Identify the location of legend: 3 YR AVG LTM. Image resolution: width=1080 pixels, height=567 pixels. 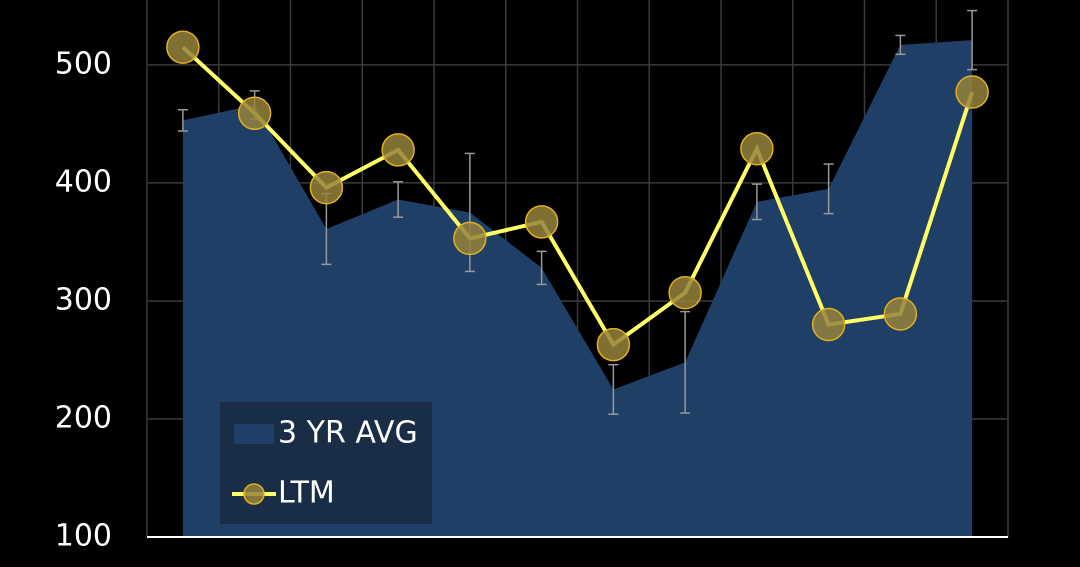
(326, 463).